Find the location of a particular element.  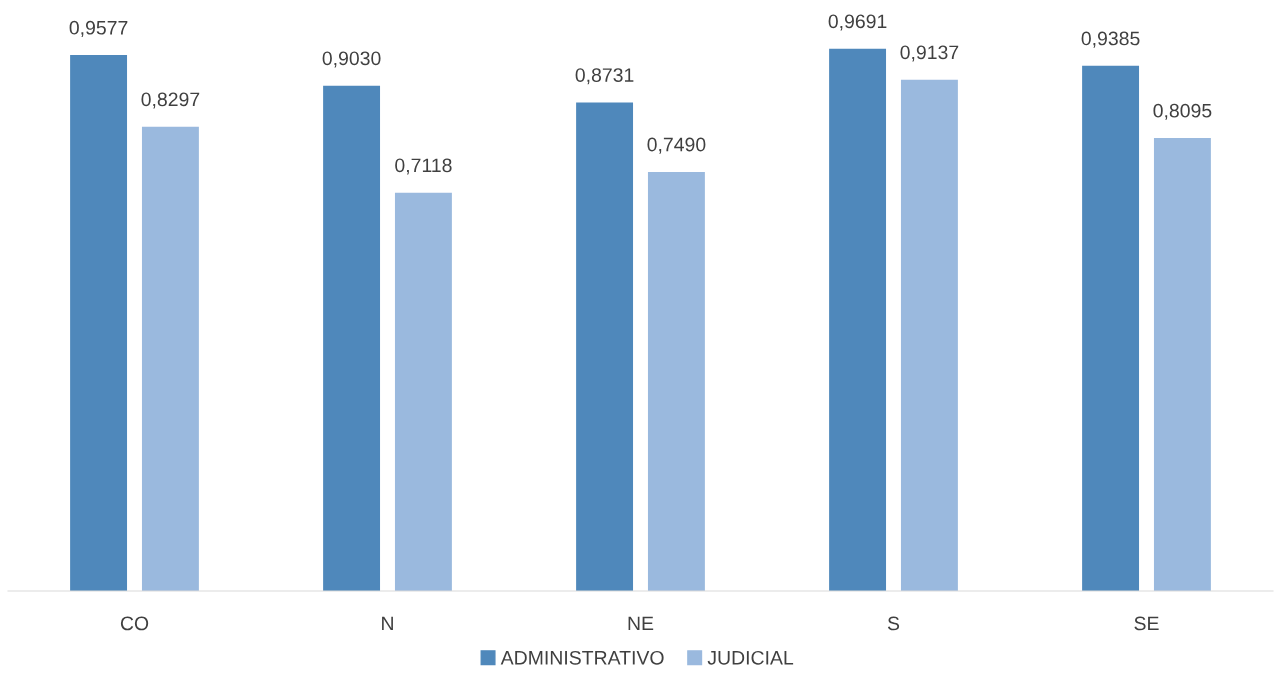

x-tick-label: SE is located at coordinates (1146, 623).